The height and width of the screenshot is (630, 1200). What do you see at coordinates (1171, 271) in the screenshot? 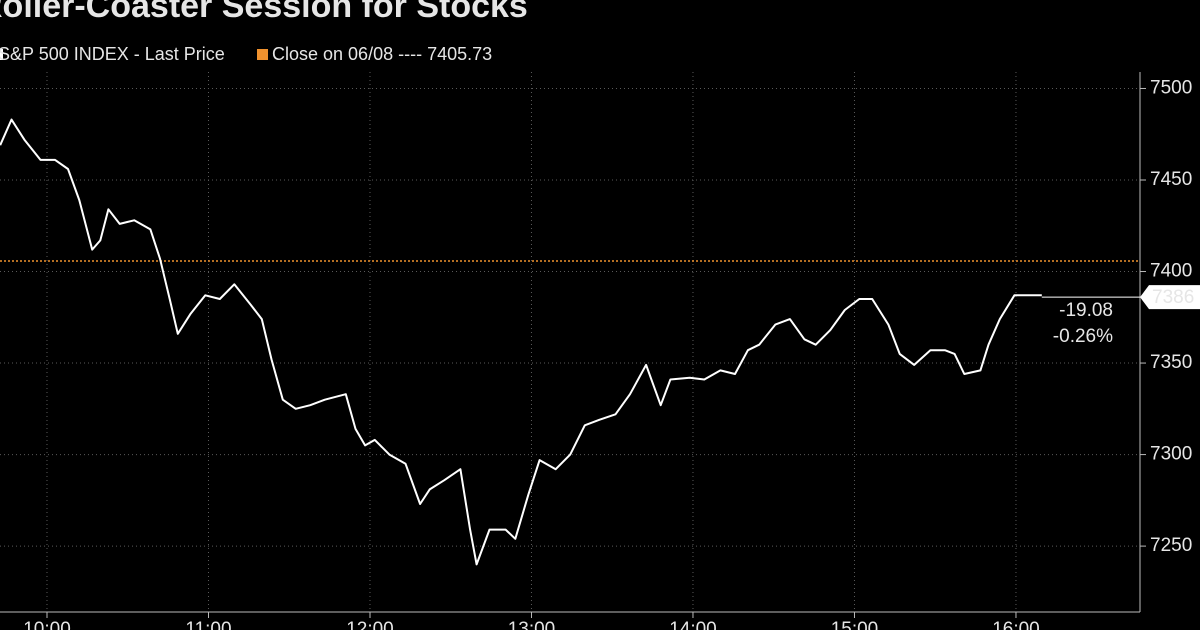
I see `y-tick-label: 7400` at bounding box center [1171, 271].